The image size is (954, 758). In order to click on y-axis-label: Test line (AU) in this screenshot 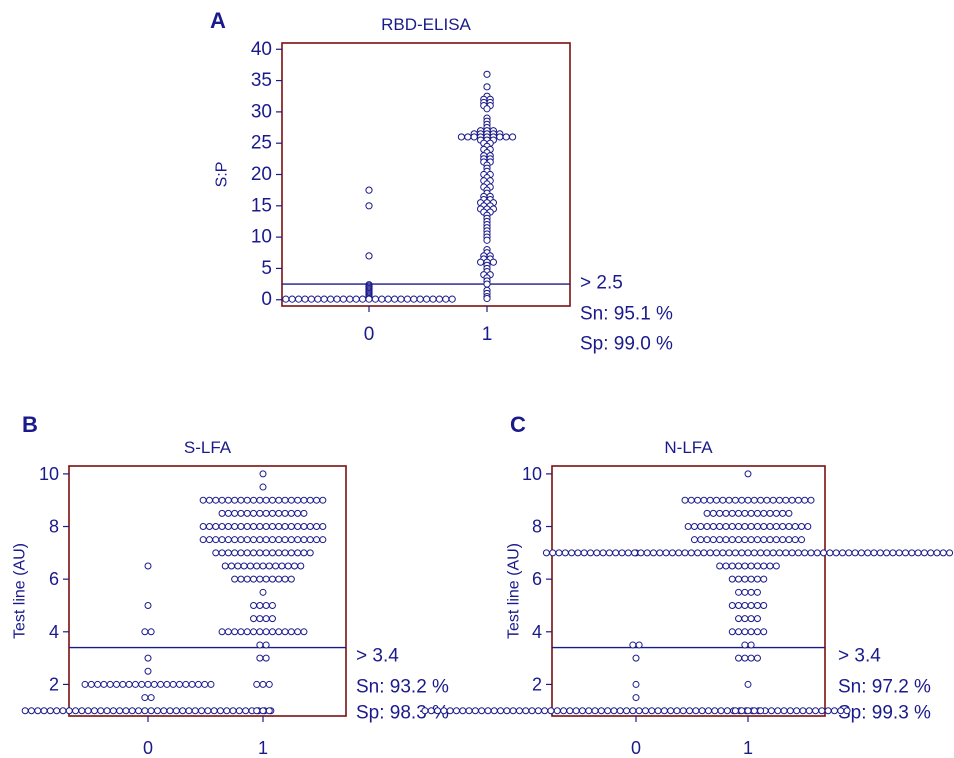, I will do `click(514, 591)`.